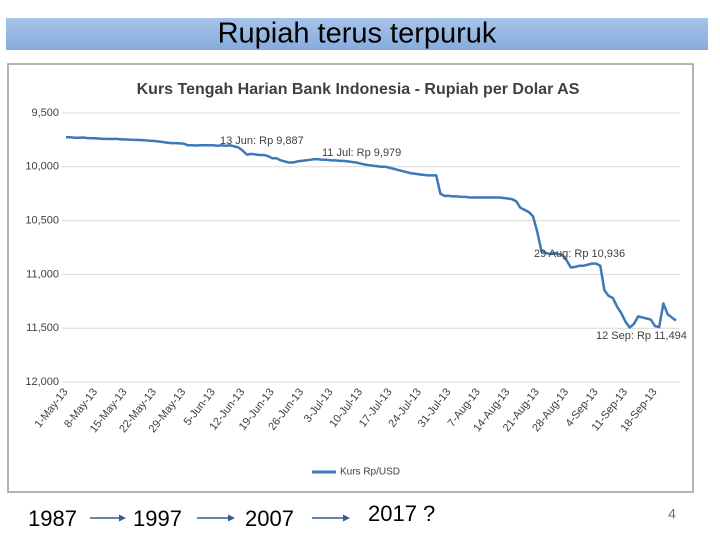 This screenshot has height=540, width=720. Describe the element at coordinates (672, 514) in the screenshot. I see `page-number: 4` at that location.